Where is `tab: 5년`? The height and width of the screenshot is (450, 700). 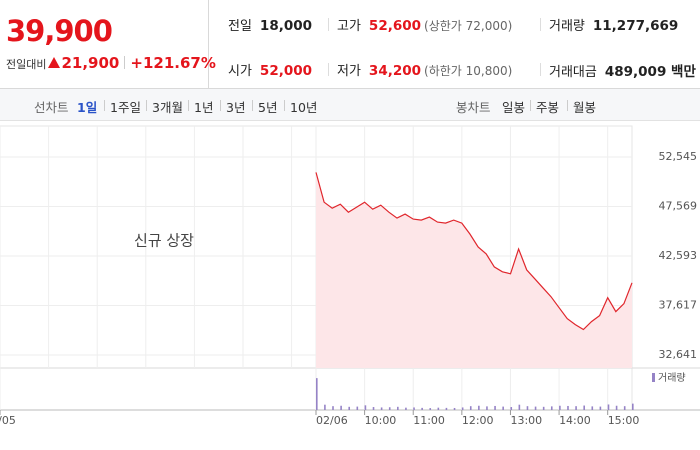 tab: 5년 is located at coordinates (268, 107).